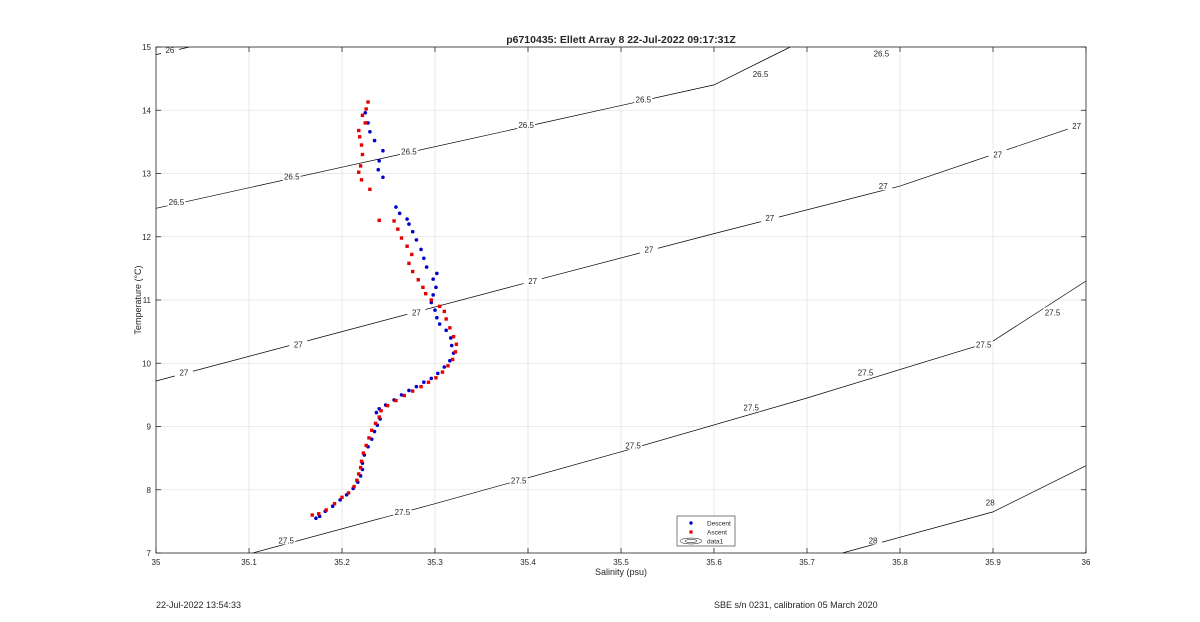  I want to click on x-tick-label: 35.3, so click(435, 562).